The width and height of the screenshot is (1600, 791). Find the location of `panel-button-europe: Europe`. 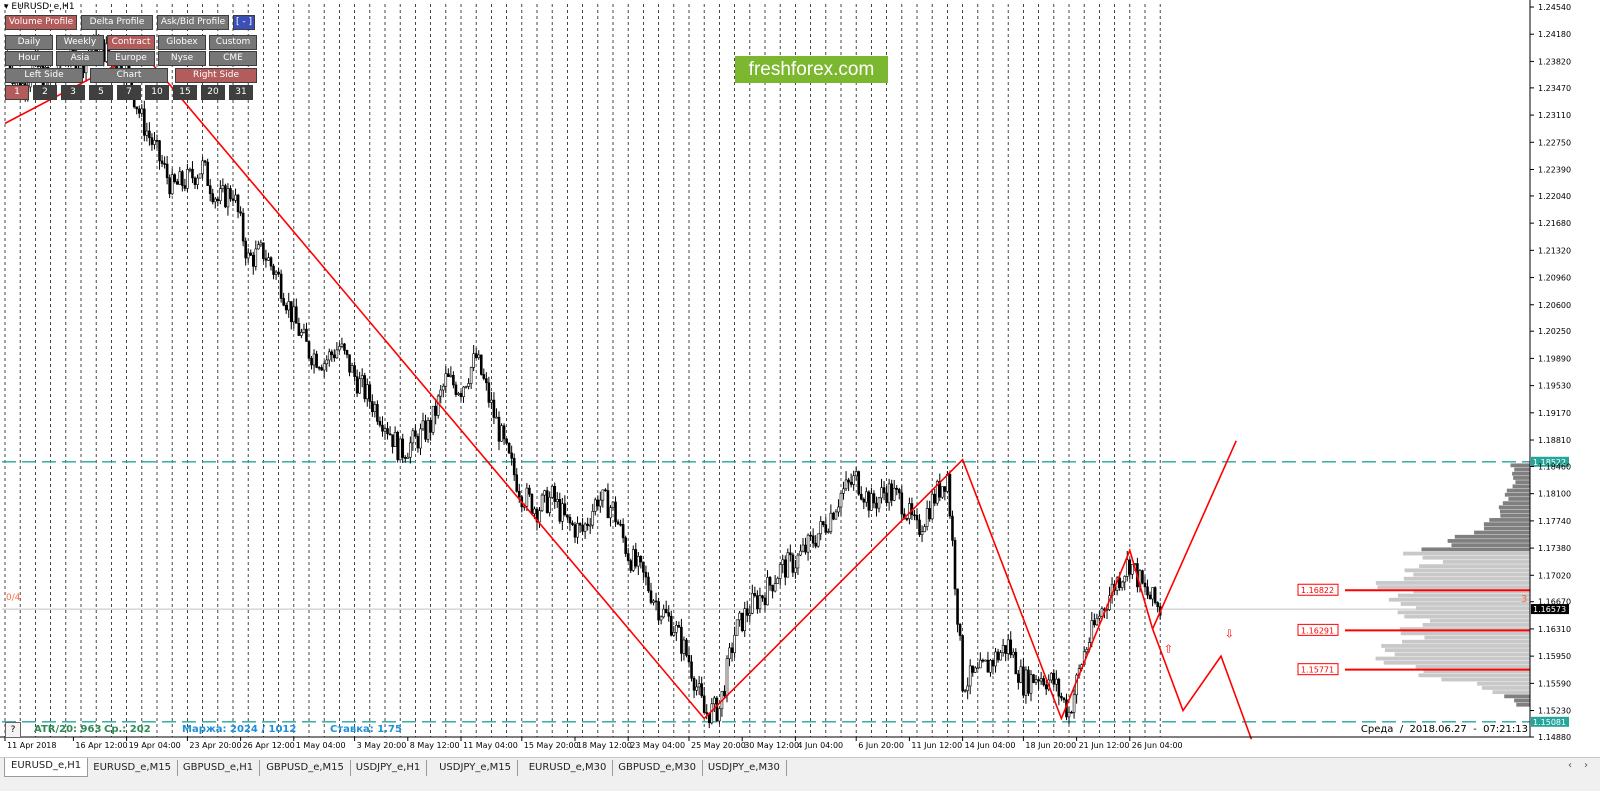

panel-button-europe: Europe is located at coordinates (131, 58).